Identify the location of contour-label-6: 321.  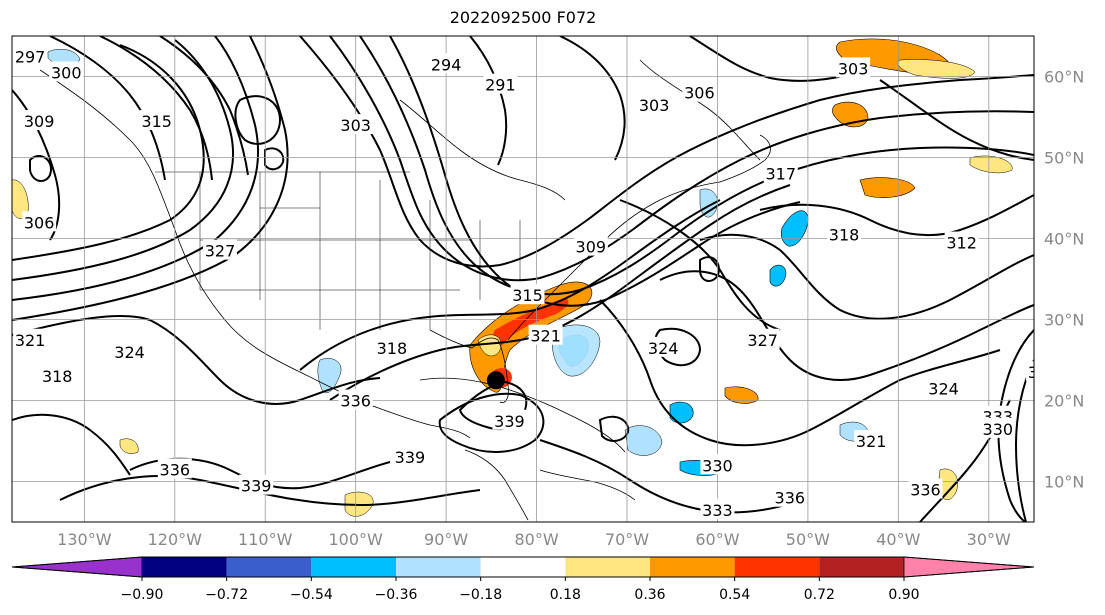
(30, 340).